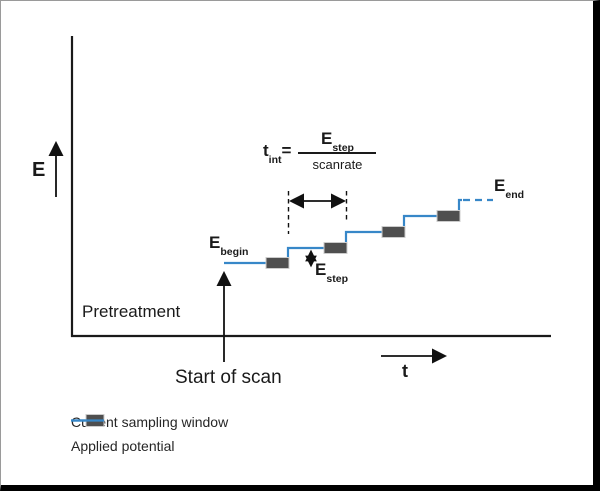 Image resolution: width=600 pixels, height=491 pixels. Describe the element at coordinates (228, 377) in the screenshot. I see `start-of-scan-label: Start of scan` at that location.